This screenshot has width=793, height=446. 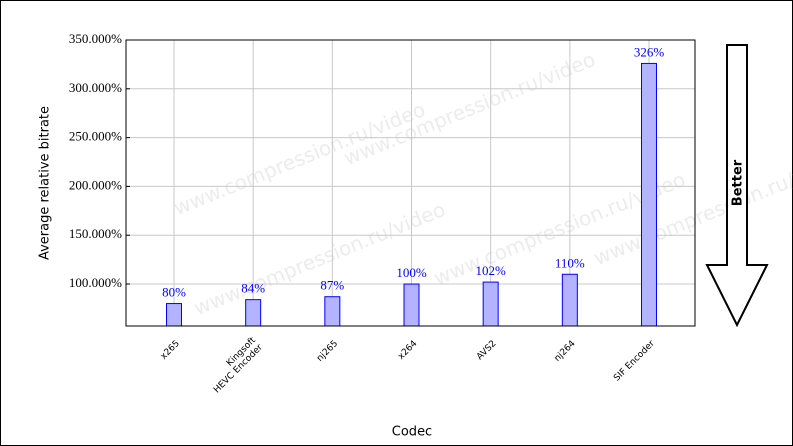 What do you see at coordinates (95, 136) in the screenshot?
I see `y-tick-label: 250.000%` at bounding box center [95, 136].